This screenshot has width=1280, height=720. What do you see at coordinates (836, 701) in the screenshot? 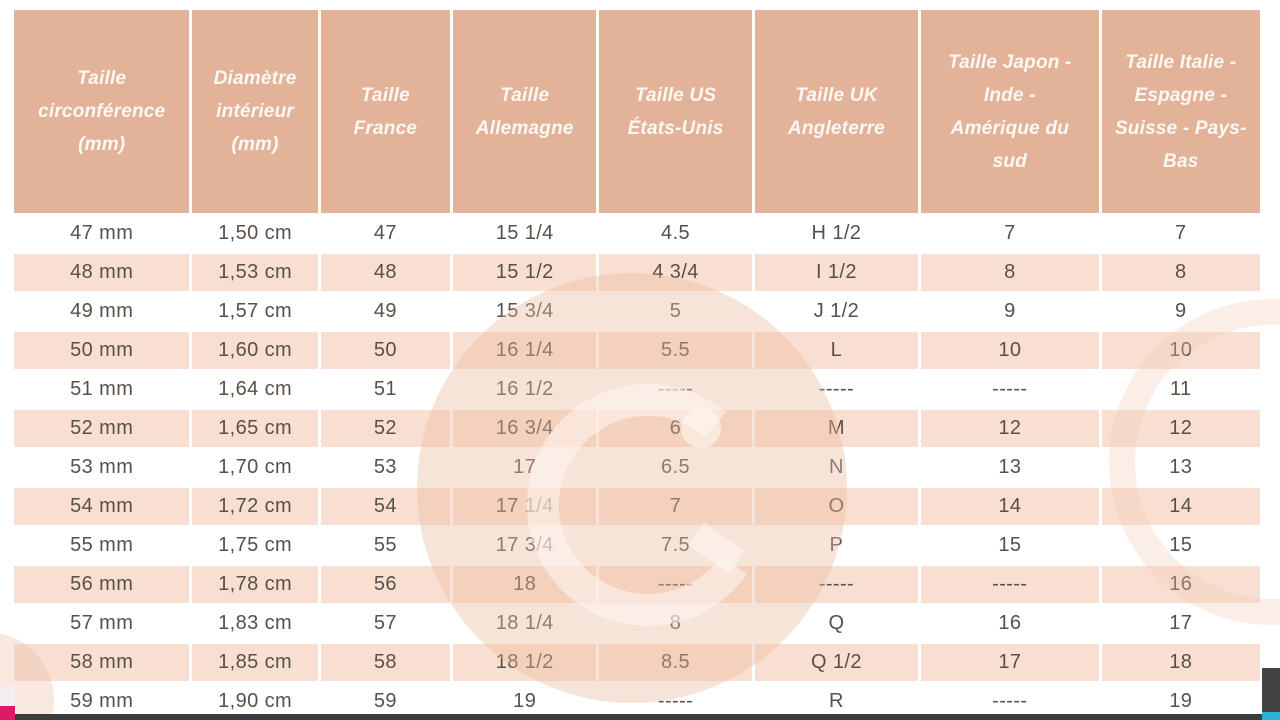
I see `table-cell: R` at bounding box center [836, 701].